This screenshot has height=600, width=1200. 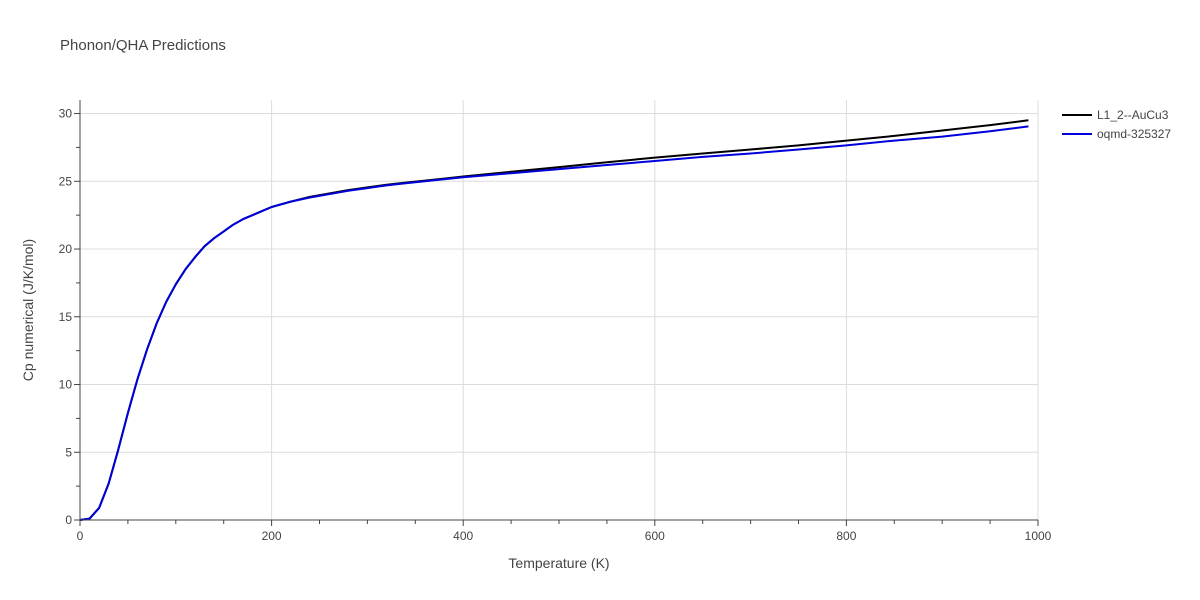 What do you see at coordinates (66, 249) in the screenshot?
I see `y-tick-label: 20` at bounding box center [66, 249].